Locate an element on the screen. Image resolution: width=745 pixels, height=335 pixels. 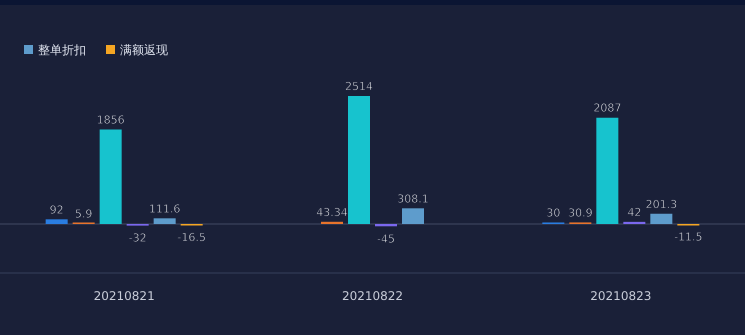
legend-item: 整单折扣 is located at coordinates (55, 50).